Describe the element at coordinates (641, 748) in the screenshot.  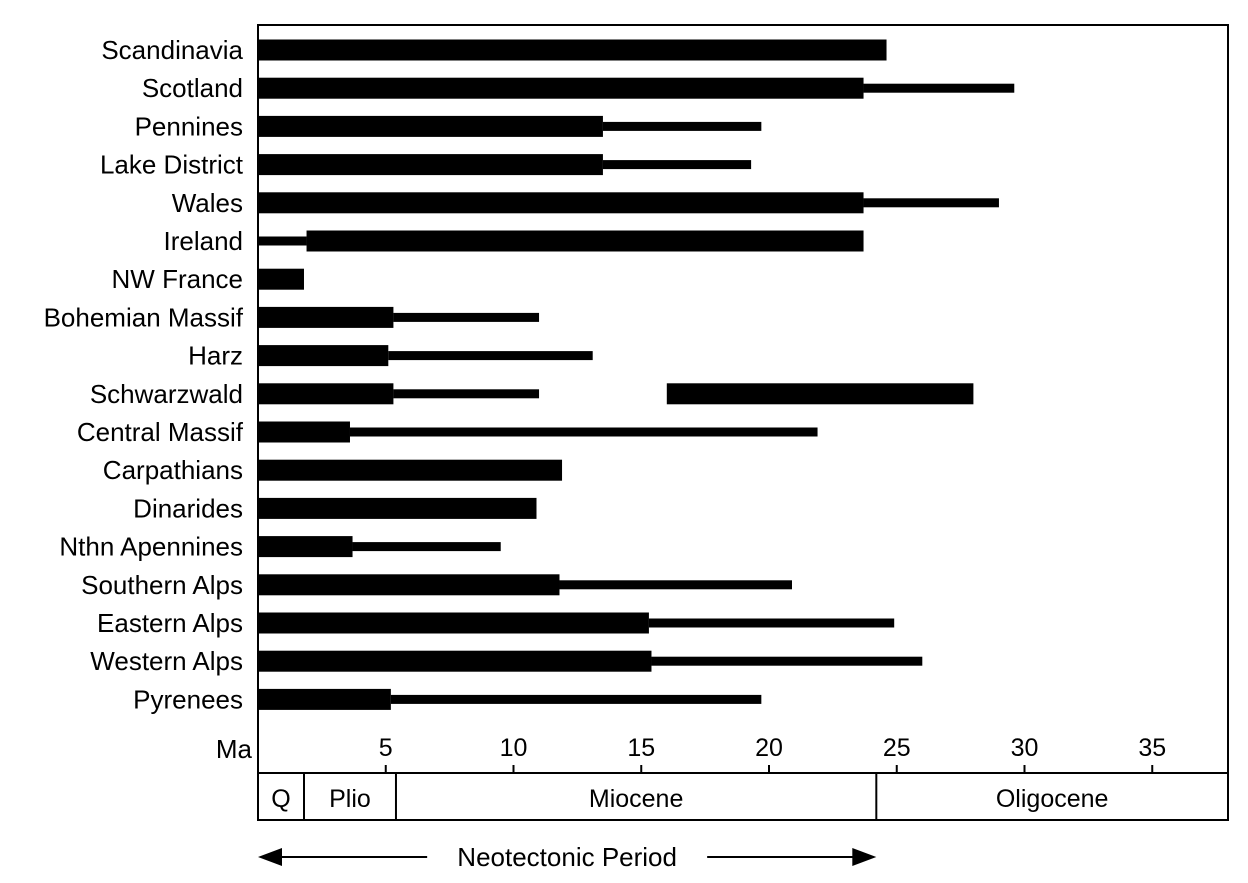
I see `x-tick-label-15: 15` at that location.